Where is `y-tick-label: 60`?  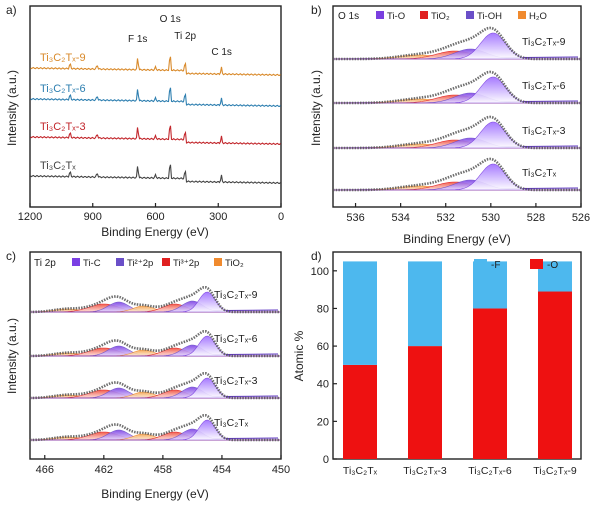
y-tick-label: 60 is located at coordinates (323, 347).